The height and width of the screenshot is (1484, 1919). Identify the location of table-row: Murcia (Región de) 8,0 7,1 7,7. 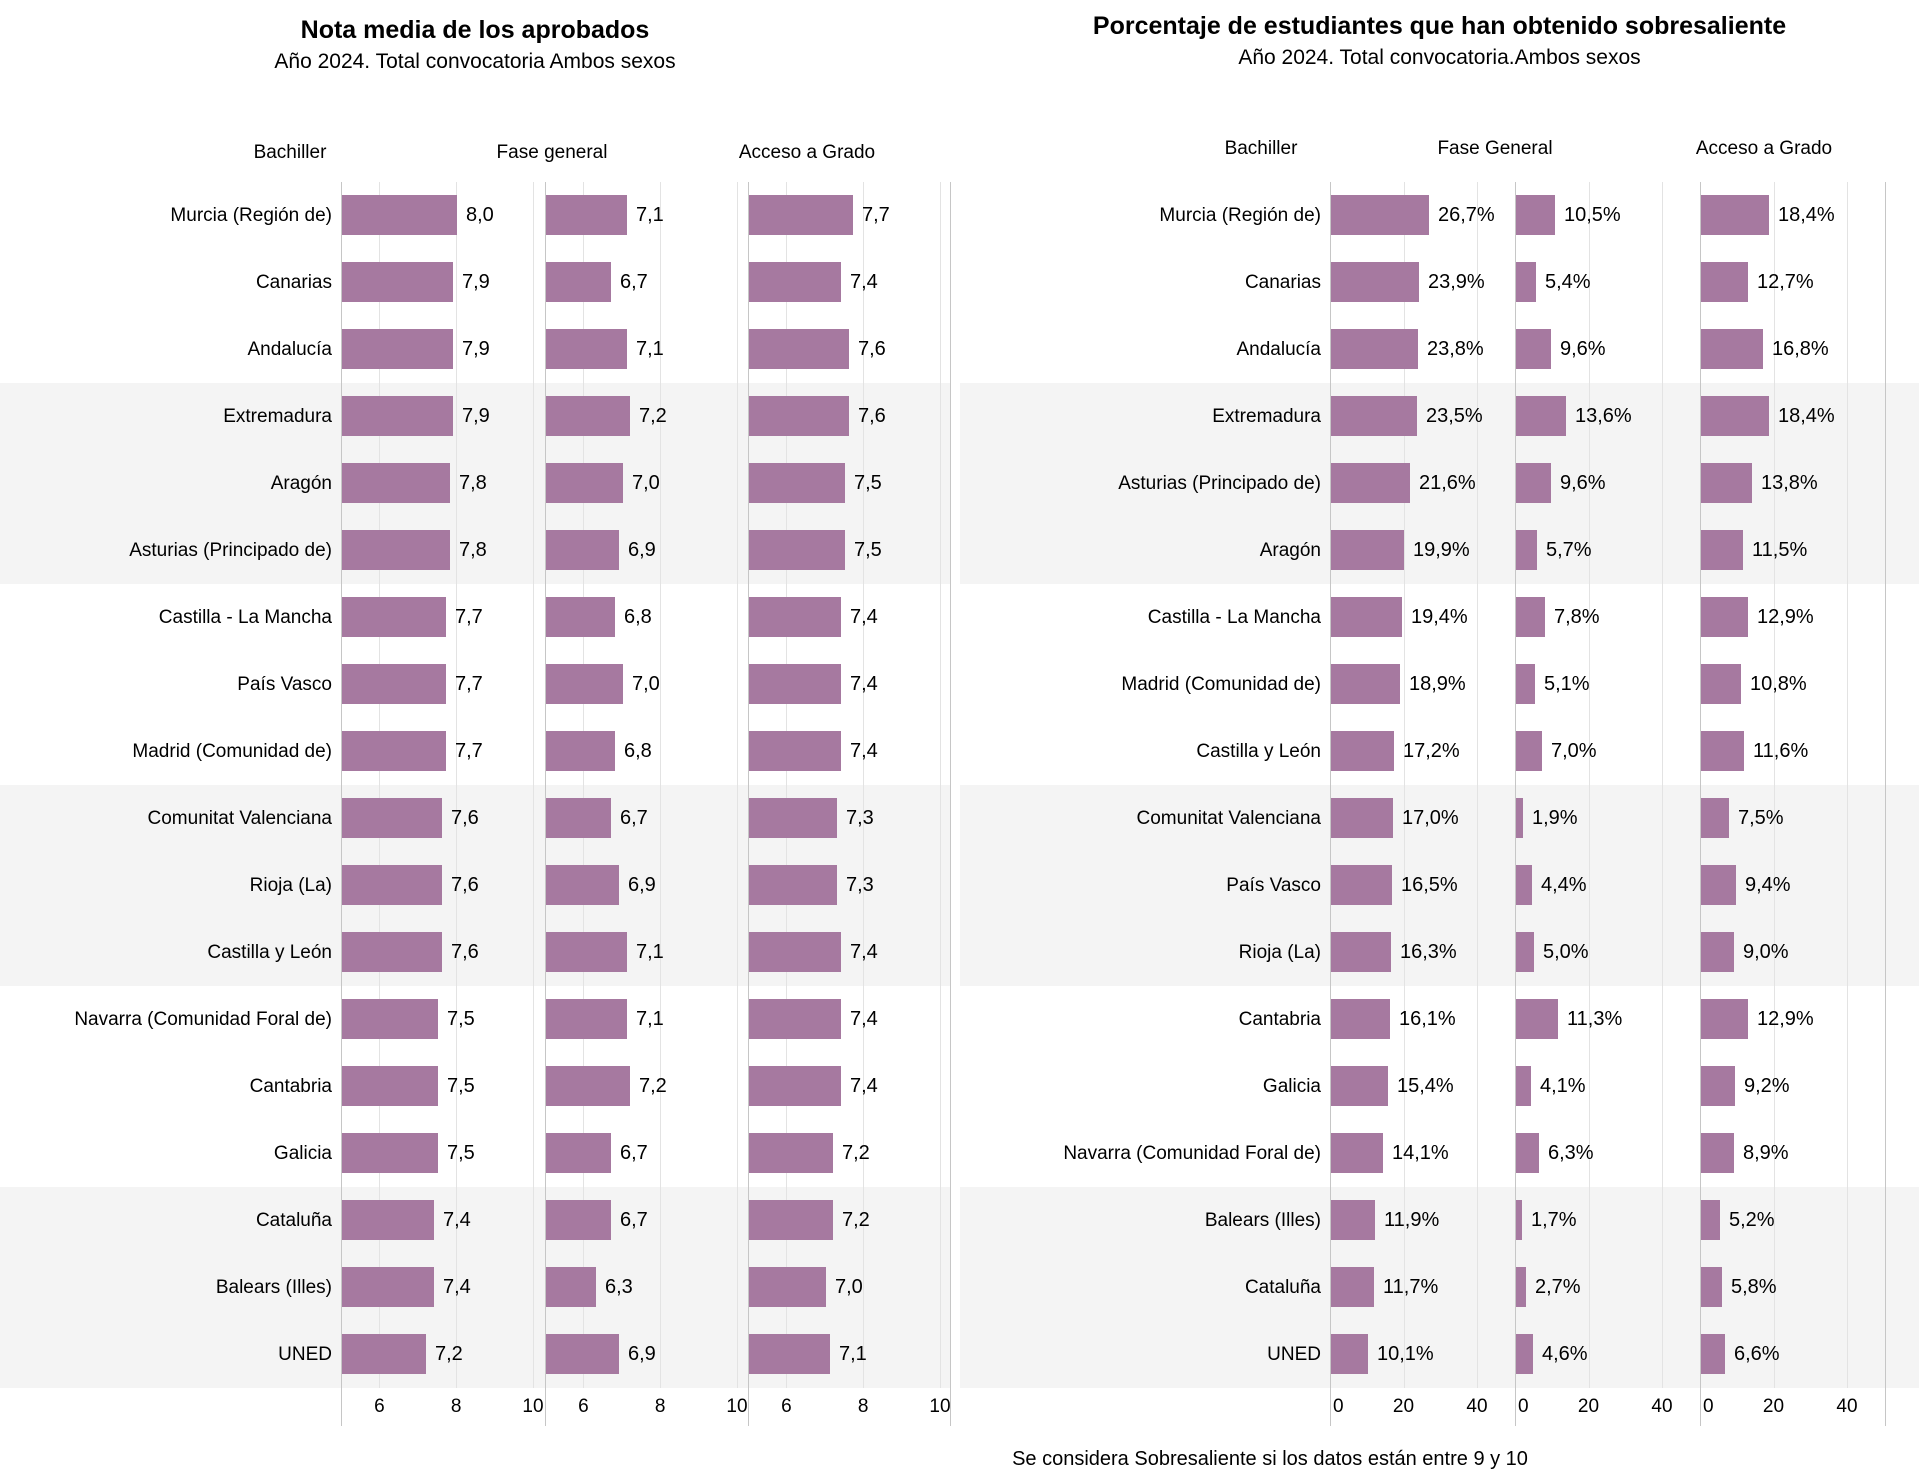
(475, 215).